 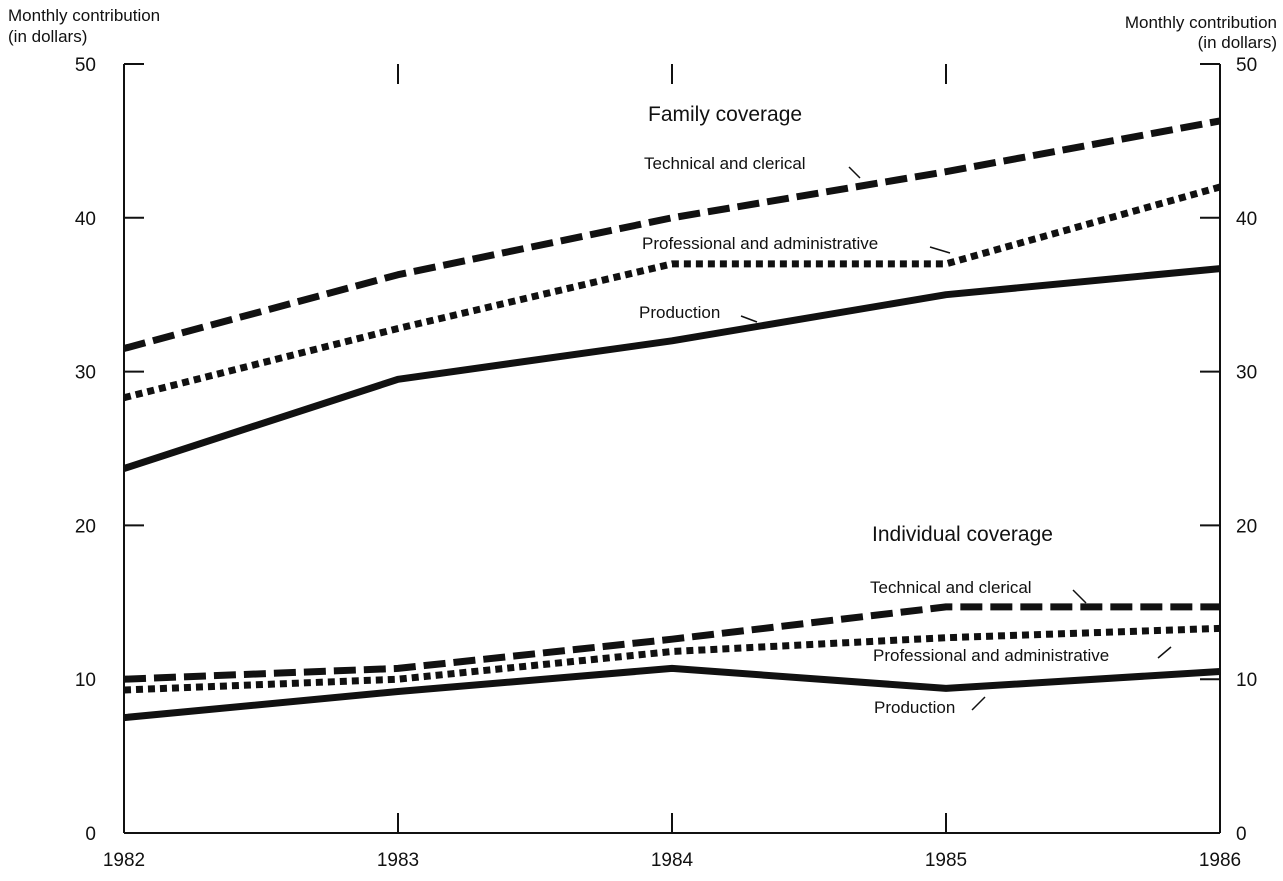 What do you see at coordinates (854, 172) in the screenshot?
I see `family-technical-leader` at bounding box center [854, 172].